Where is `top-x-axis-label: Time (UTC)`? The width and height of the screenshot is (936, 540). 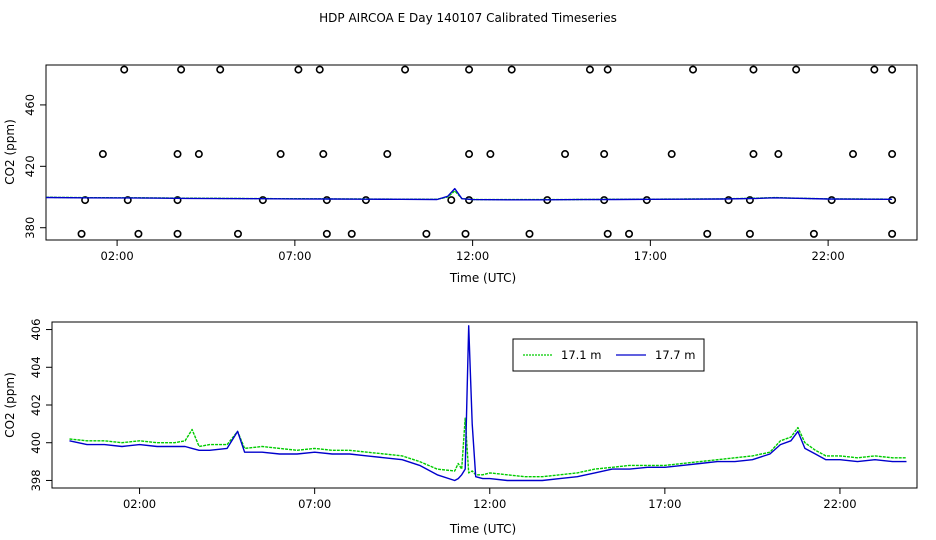
top-x-axis-label: Time (UTC) is located at coordinates (482, 278).